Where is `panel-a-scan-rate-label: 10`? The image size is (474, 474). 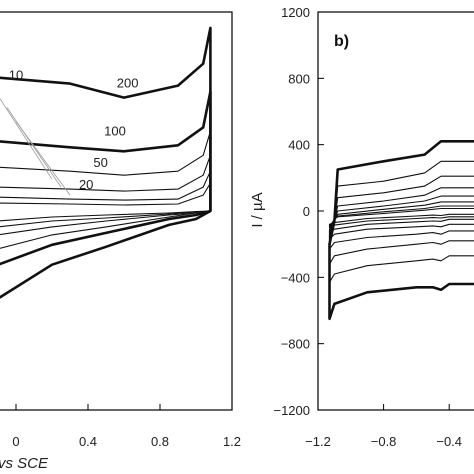 panel-a-scan-rate-label: 10 is located at coordinates (16, 75).